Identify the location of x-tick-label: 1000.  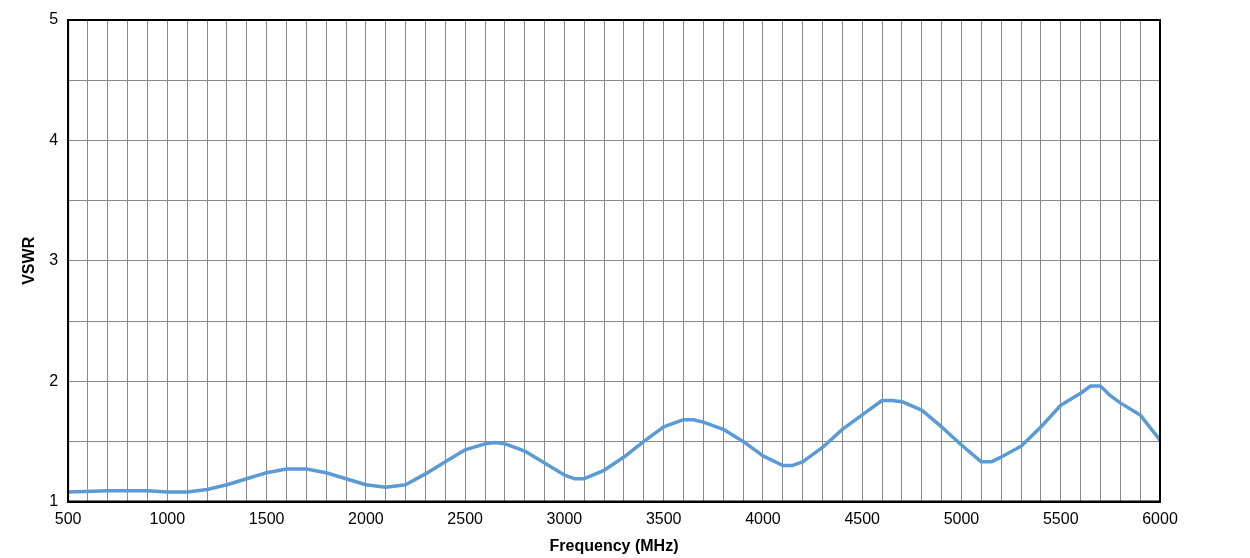
(167, 518).